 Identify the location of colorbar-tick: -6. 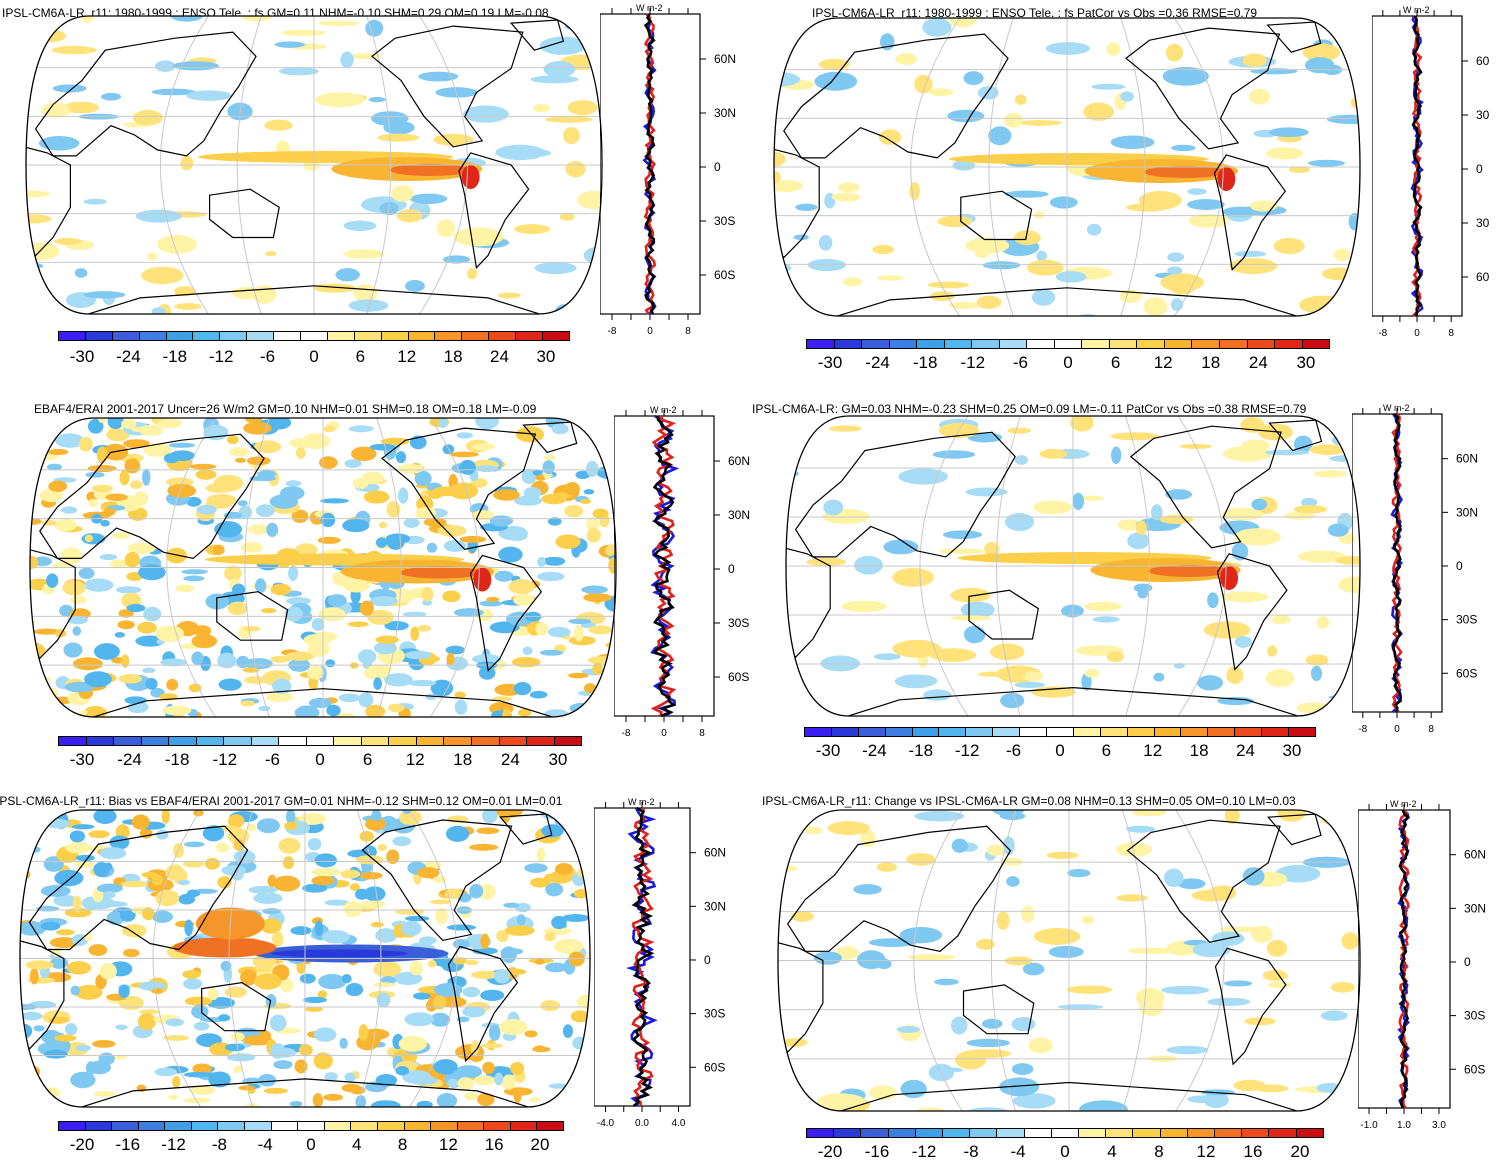
(268, 356).